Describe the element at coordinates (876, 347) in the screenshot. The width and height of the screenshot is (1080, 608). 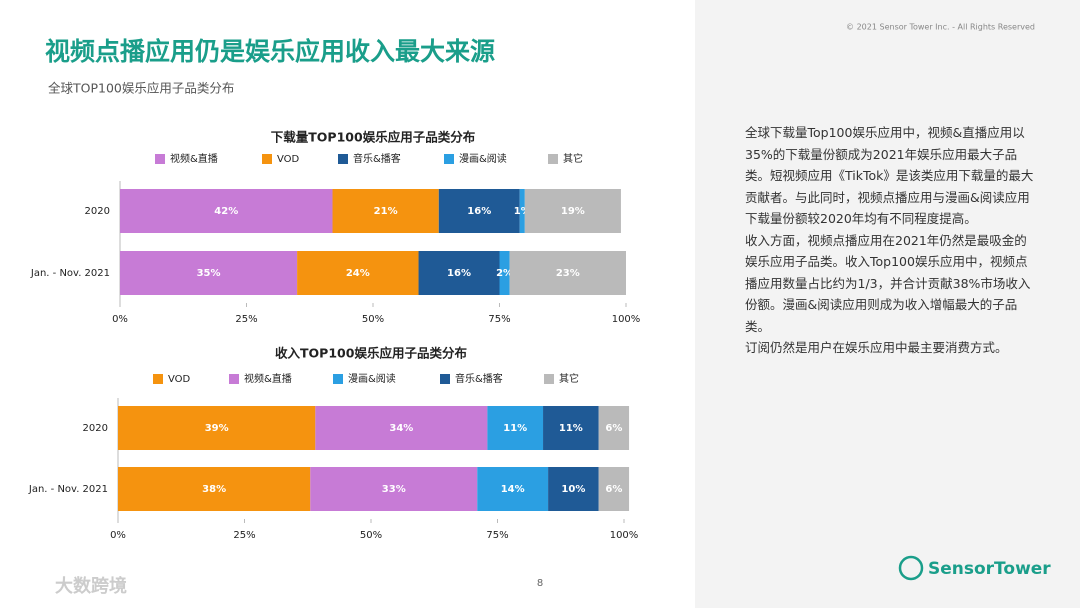
I see `paragraph: 订阅仍然是用户在娱乐应用中最主要消费方式。` at that location.